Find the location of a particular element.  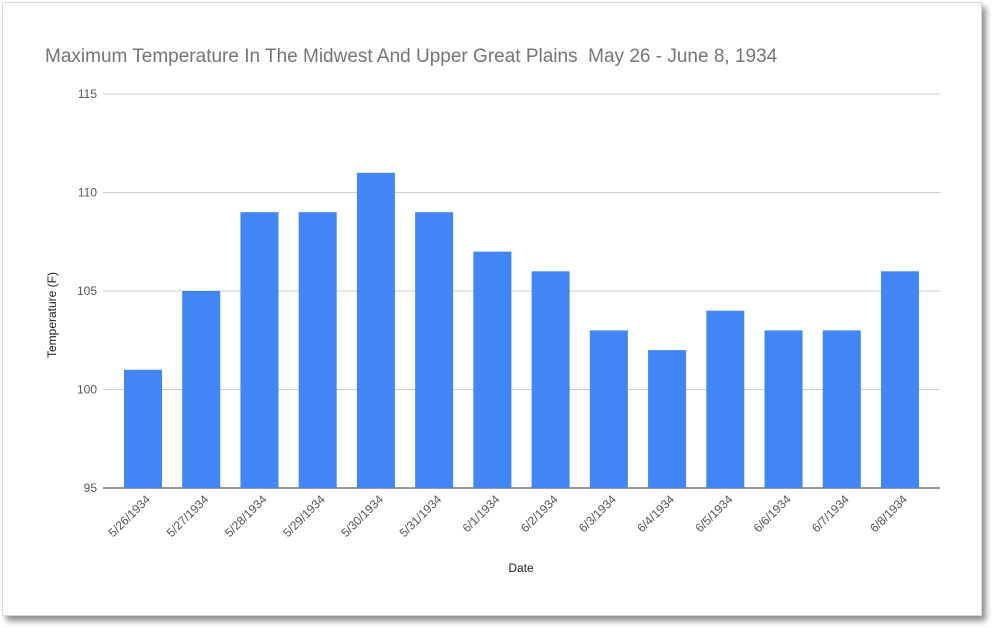

y-tick-label: 105 is located at coordinates (87, 291).